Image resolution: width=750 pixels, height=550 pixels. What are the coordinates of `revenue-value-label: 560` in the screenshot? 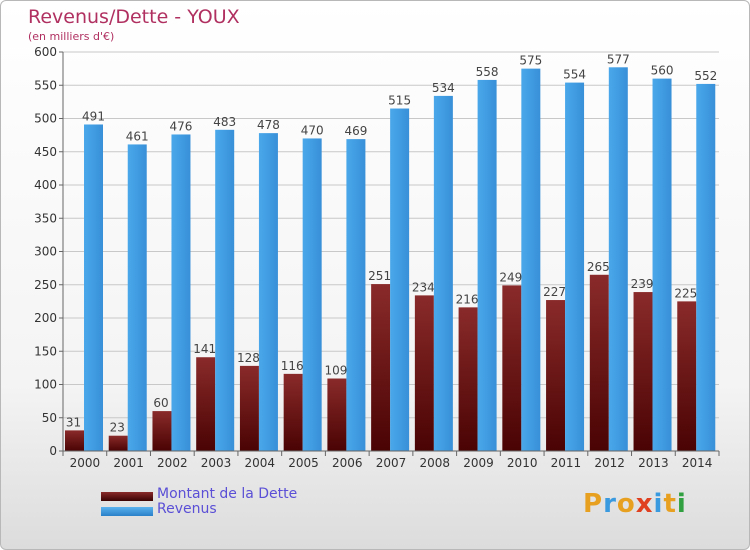 It's located at (662, 71).